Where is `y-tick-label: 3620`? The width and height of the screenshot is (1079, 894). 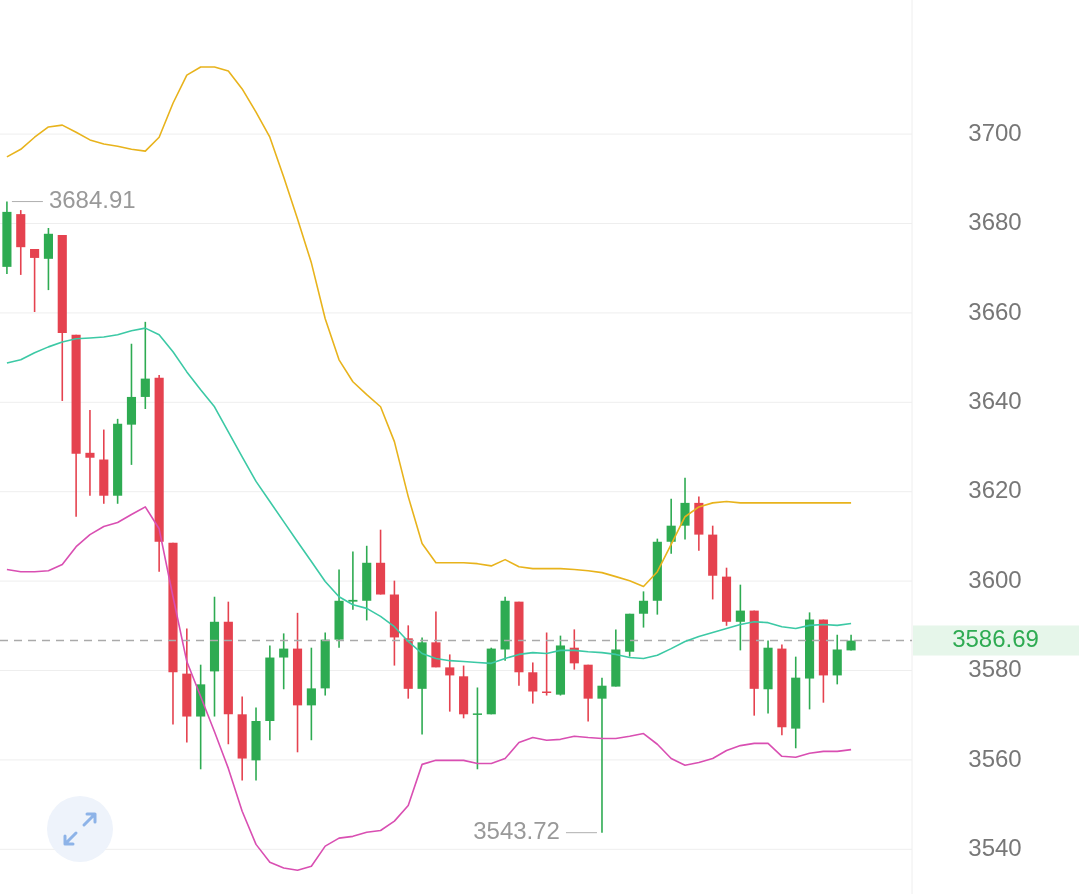 y-tick-label: 3620 is located at coordinates (995, 490).